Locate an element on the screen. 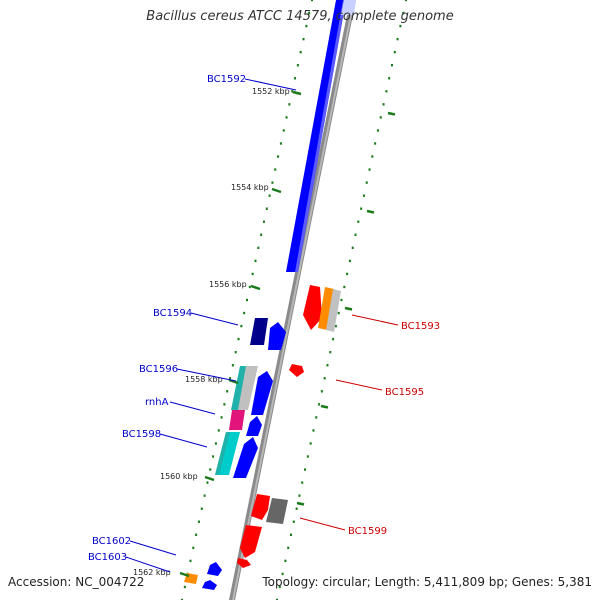 The height and width of the screenshot is (604, 600). gene-label: BC1594 is located at coordinates (172, 313).